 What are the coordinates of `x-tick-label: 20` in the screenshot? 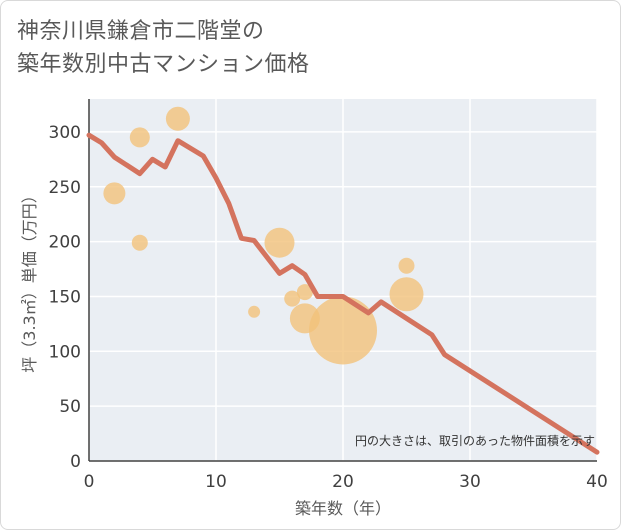 It's located at (343, 482).